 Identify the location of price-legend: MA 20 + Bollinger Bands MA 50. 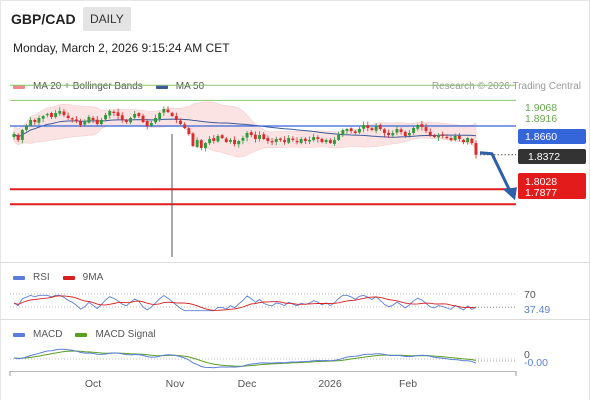
(108, 86).